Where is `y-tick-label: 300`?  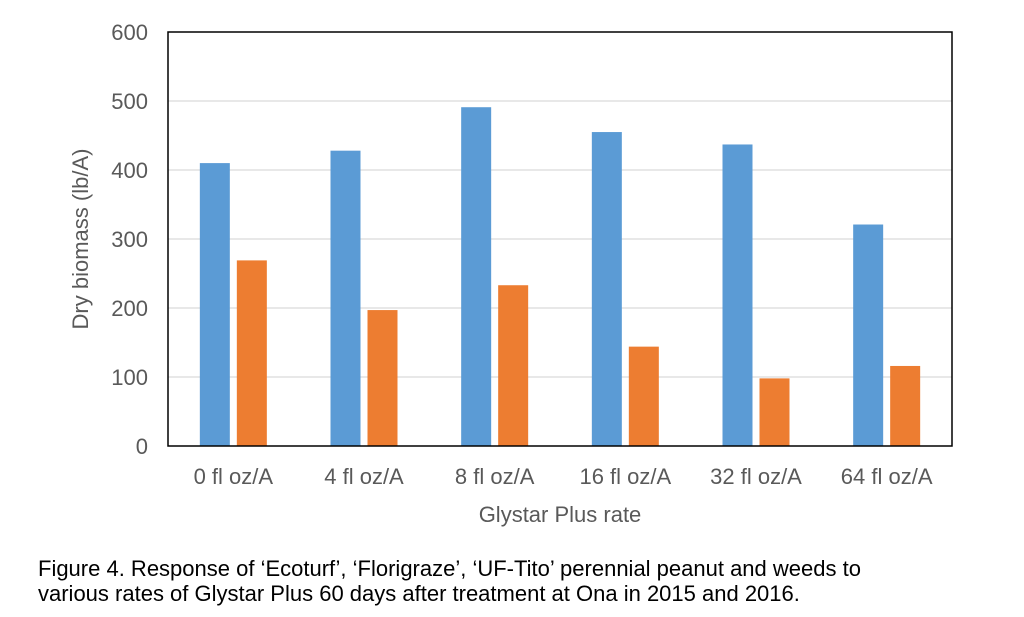
y-tick-label: 300 is located at coordinates (129, 239).